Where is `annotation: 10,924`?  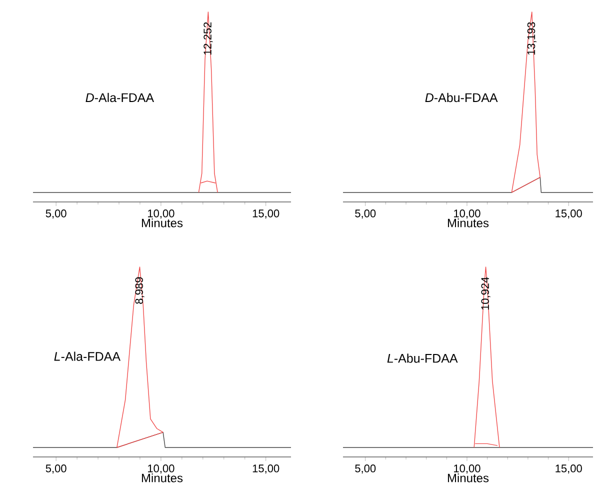 annotation: 10,924 is located at coordinates (485, 293).